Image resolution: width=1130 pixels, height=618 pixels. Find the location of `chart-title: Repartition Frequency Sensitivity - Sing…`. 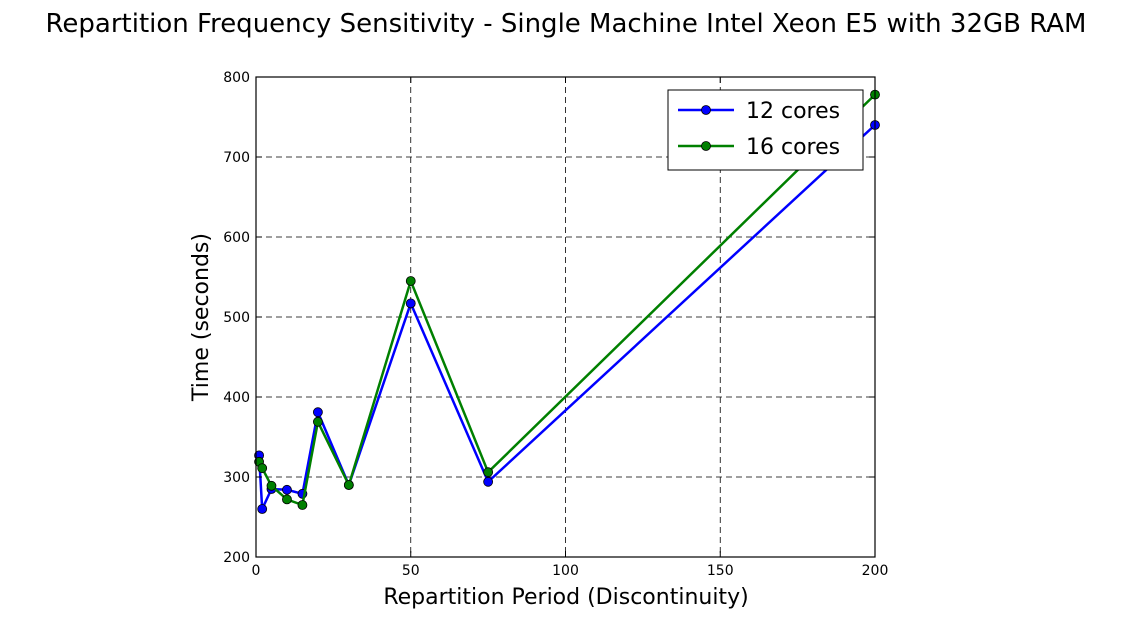

chart-title: Repartition Frequency Sensitivity - Sing… is located at coordinates (566, 24).